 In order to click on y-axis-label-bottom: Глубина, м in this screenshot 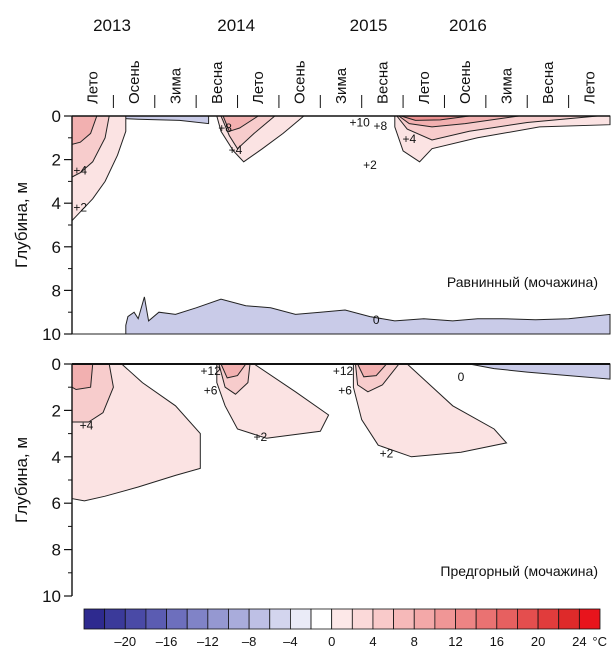, I will do `click(21, 480)`.